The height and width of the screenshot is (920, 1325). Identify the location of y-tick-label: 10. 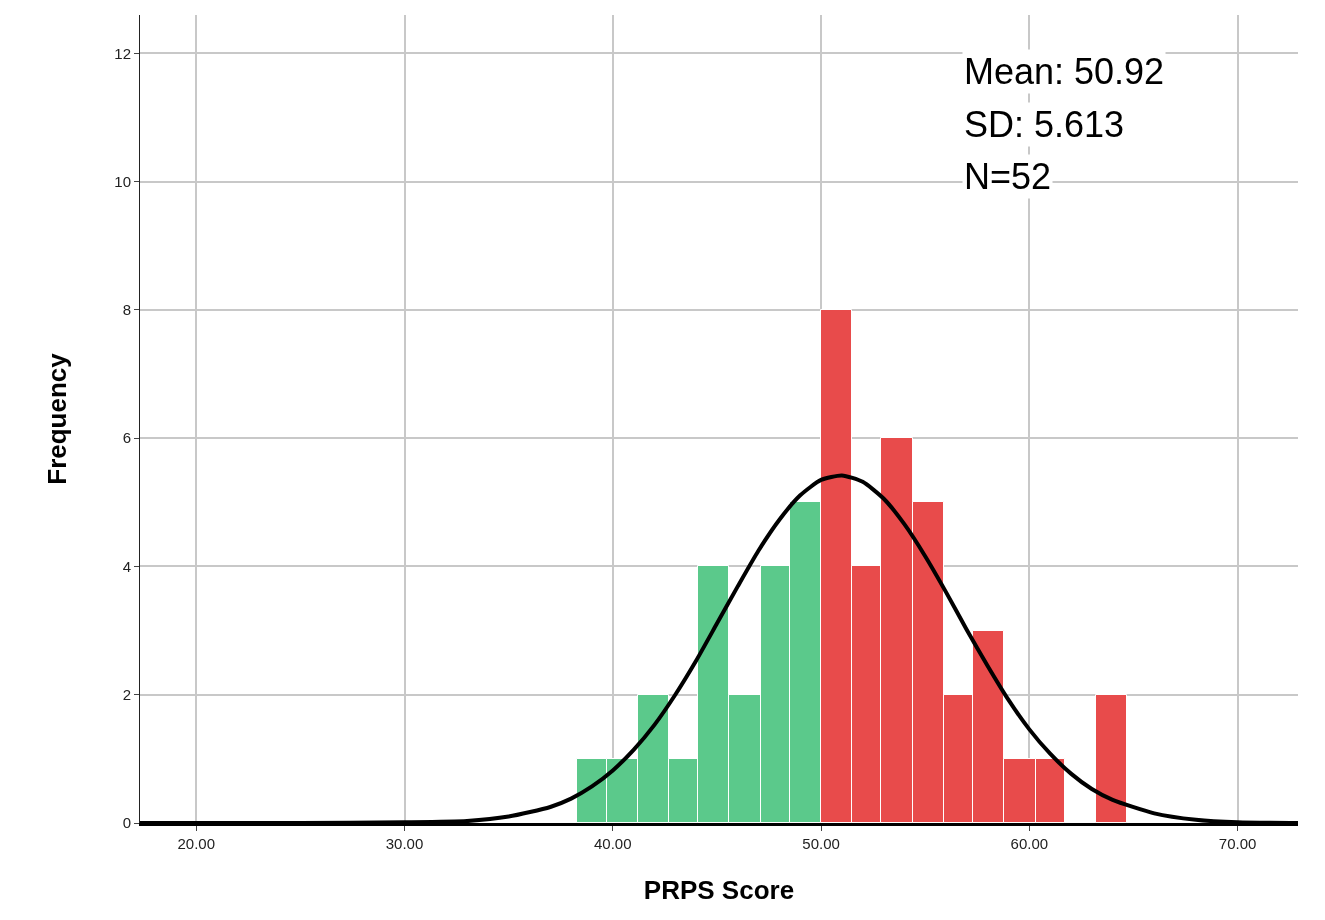
(122, 181).